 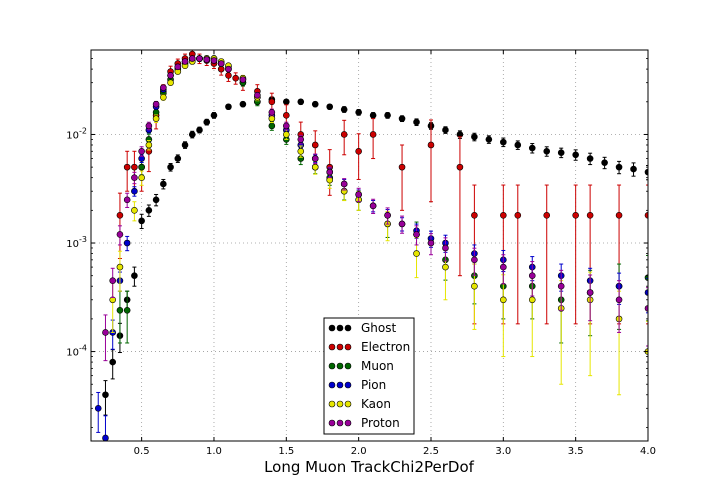 What do you see at coordinates (376, 404) in the screenshot?
I see `legend-label: Kaon` at bounding box center [376, 404].